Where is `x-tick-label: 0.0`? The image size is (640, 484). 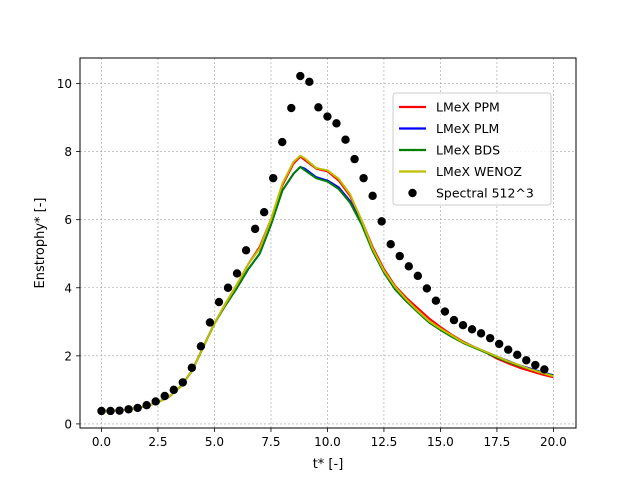 x-tick-label: 0.0 is located at coordinates (101, 442).